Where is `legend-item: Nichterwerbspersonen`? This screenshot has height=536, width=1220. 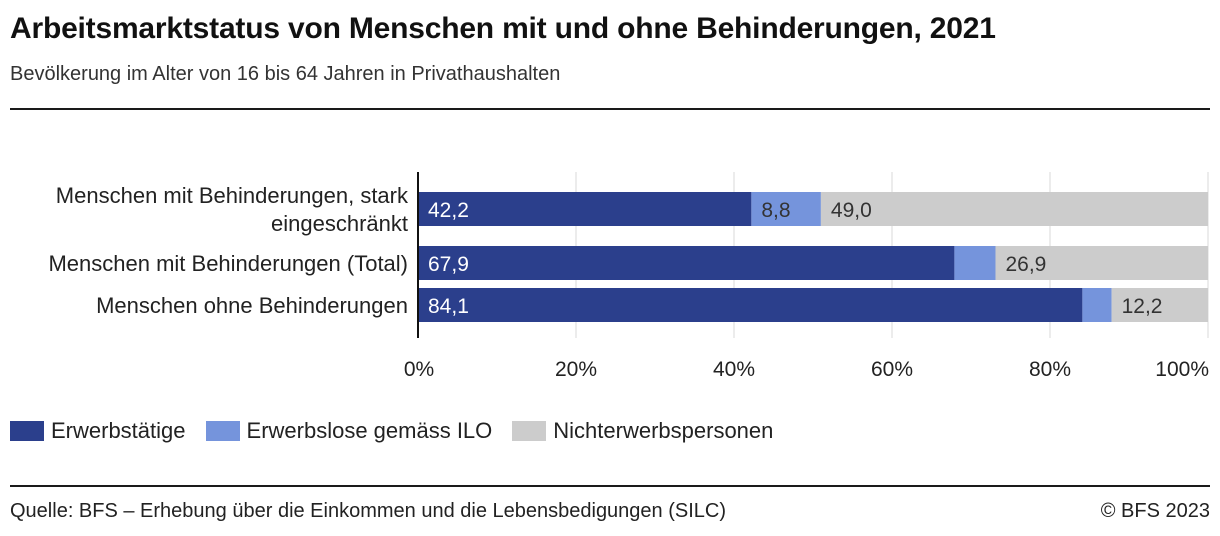
legend-item: Nichterwerbspersonen is located at coordinates (642, 431).